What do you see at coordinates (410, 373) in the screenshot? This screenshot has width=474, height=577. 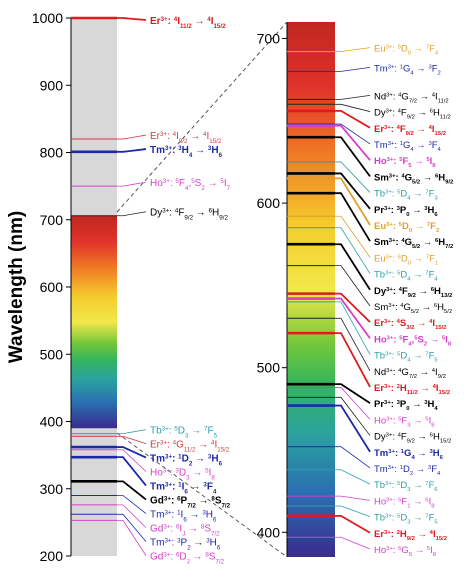 I see `transition-label: Nd3+: 4G7/2 → 4I9/2` at bounding box center [410, 373].